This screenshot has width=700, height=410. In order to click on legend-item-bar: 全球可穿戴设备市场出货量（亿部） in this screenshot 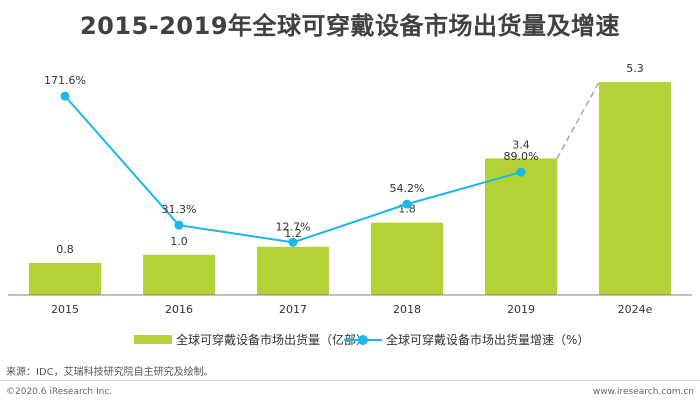, I will do `click(251, 339)`.